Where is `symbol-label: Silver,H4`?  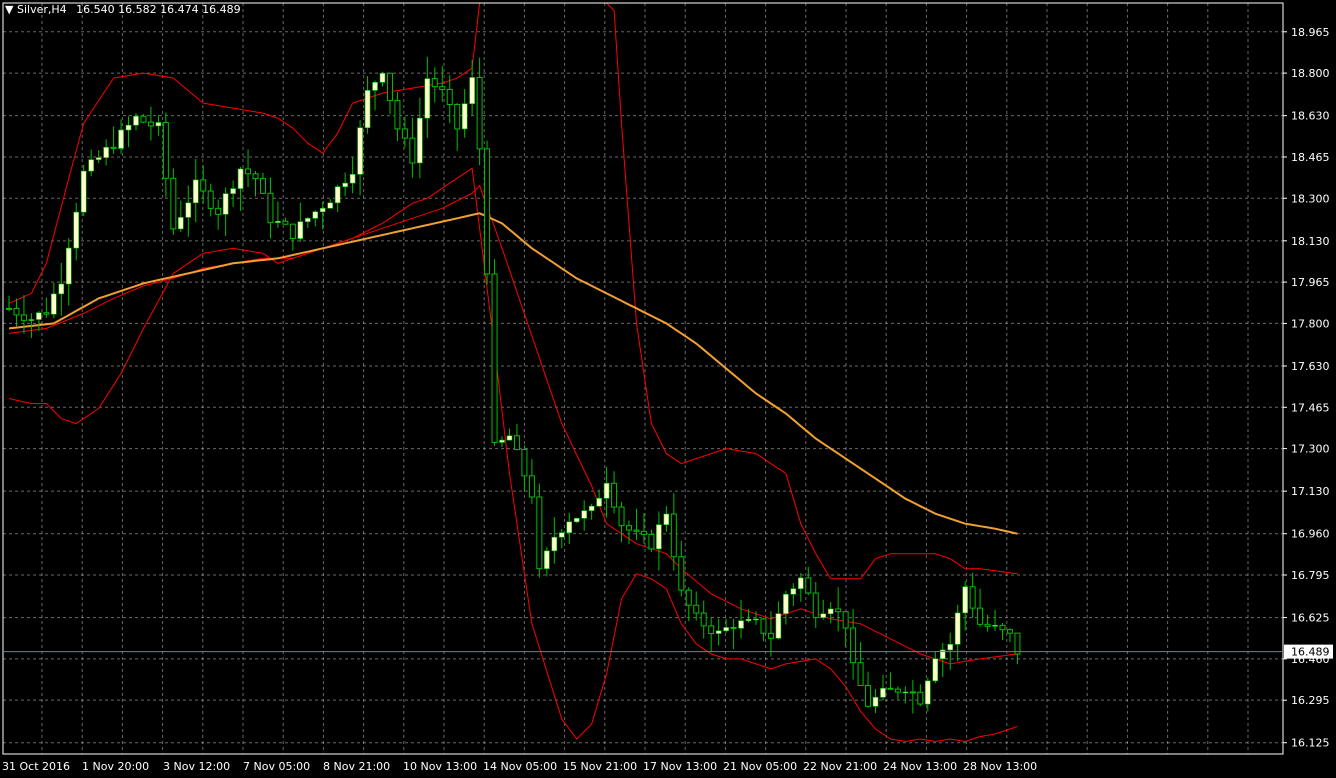 symbol-label: Silver,H4 is located at coordinates (41, 9).